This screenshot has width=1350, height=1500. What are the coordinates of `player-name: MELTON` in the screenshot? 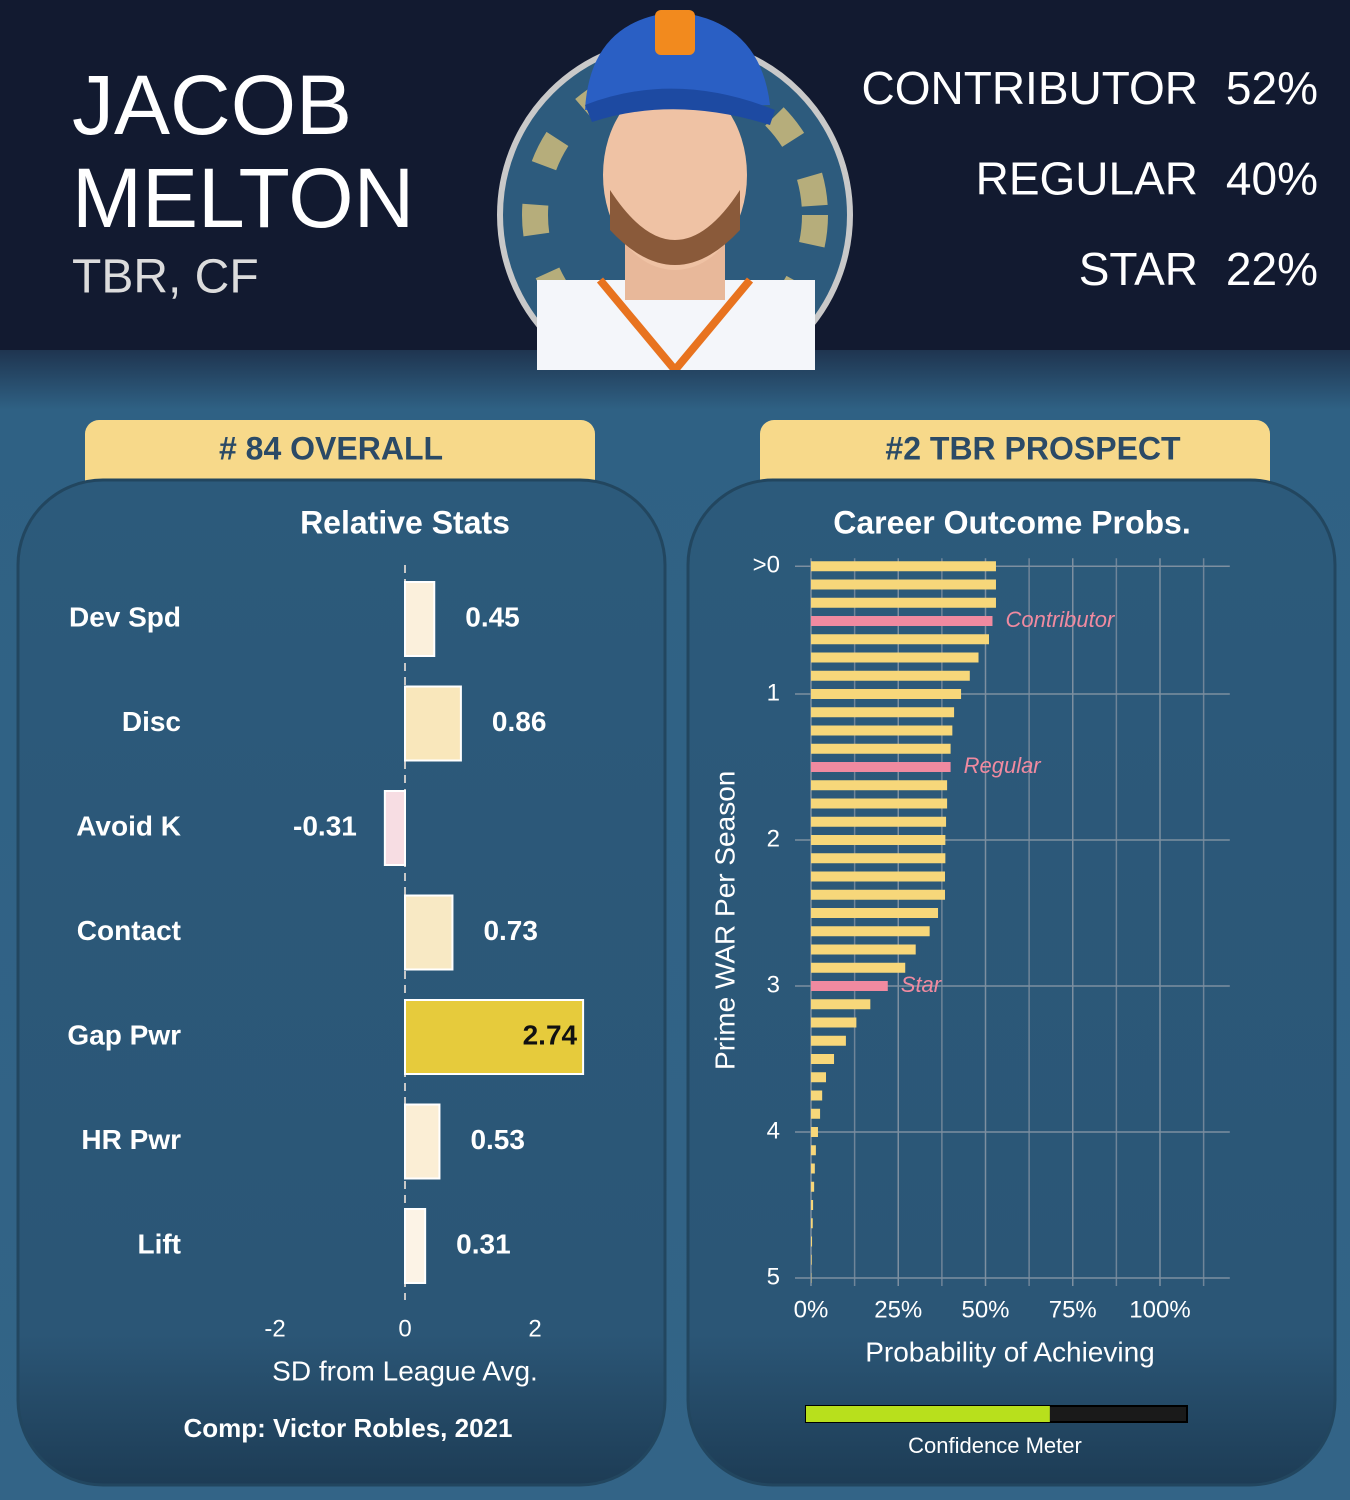 It's located at (243, 198).